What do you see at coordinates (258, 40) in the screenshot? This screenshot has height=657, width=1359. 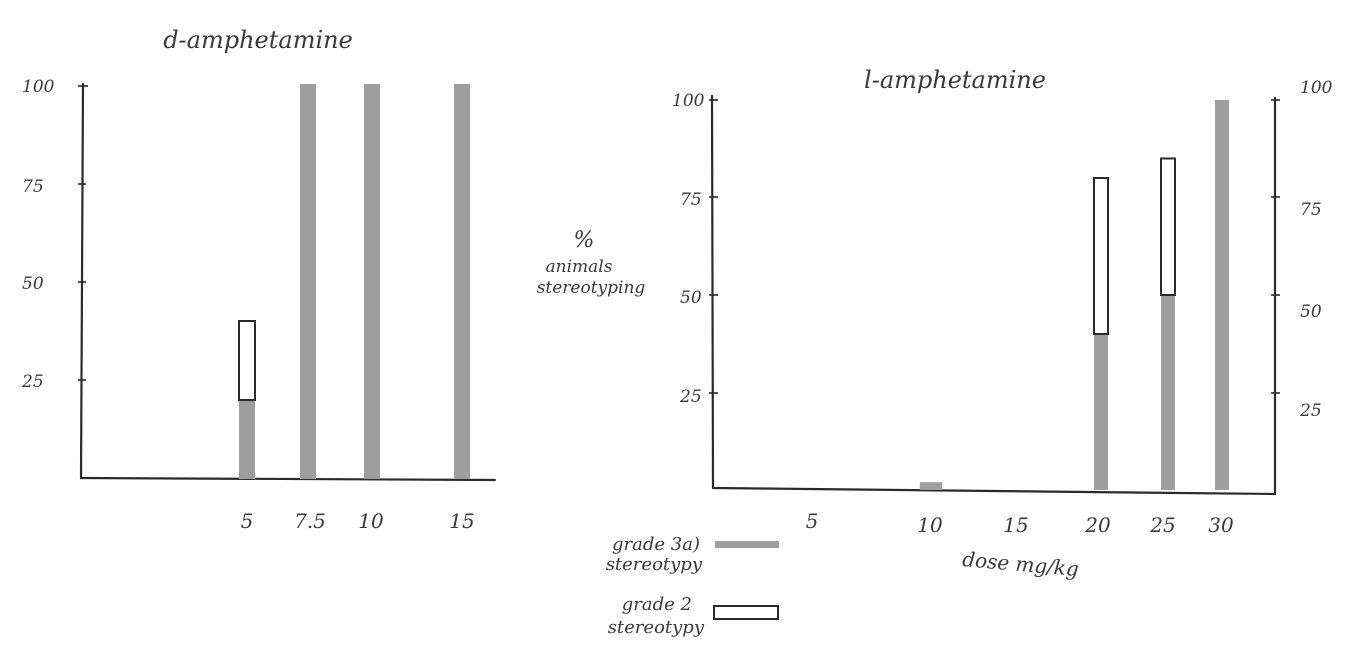 I see `chart-title-d-amphetamine: d-amphetamine` at bounding box center [258, 40].